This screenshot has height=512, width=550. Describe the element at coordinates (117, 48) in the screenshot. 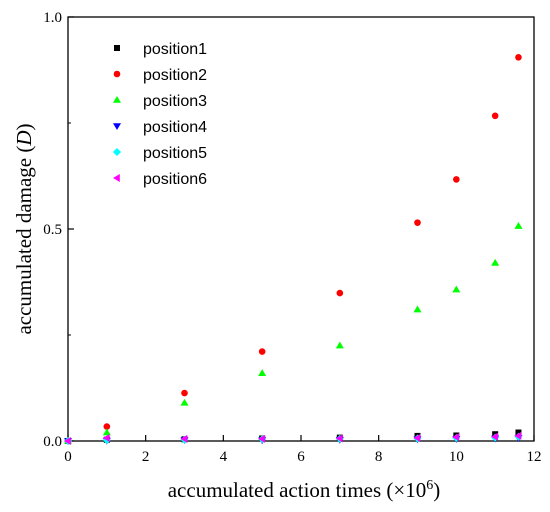

I see `legend-marker-position1` at that location.